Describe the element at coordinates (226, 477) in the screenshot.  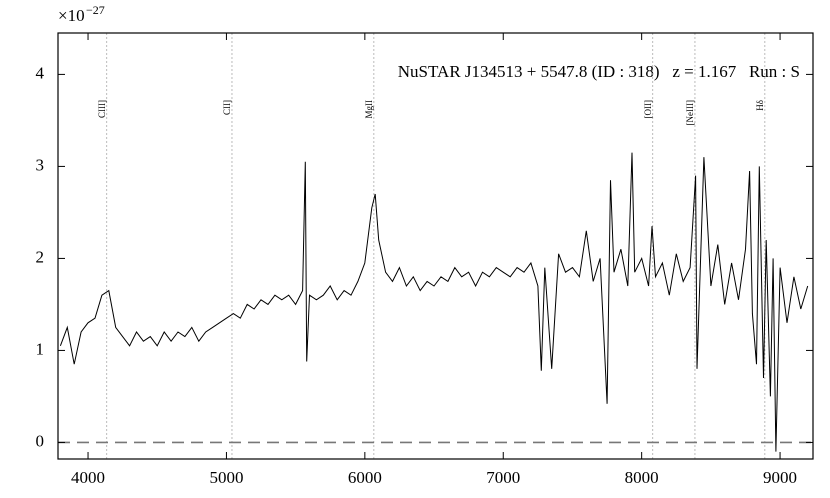
I see `x-tick-label: 5000` at that location.